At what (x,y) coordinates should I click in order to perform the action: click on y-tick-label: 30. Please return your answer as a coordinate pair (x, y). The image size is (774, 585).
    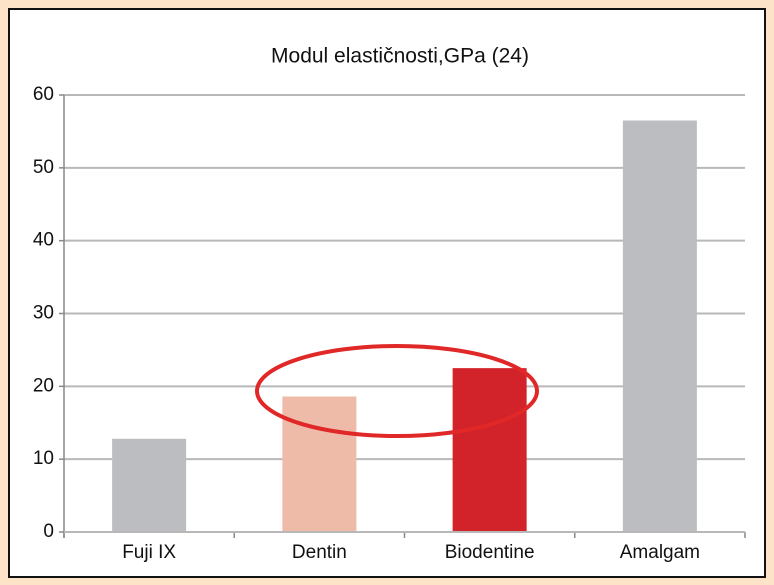
    Looking at the image, I should click on (43, 313).